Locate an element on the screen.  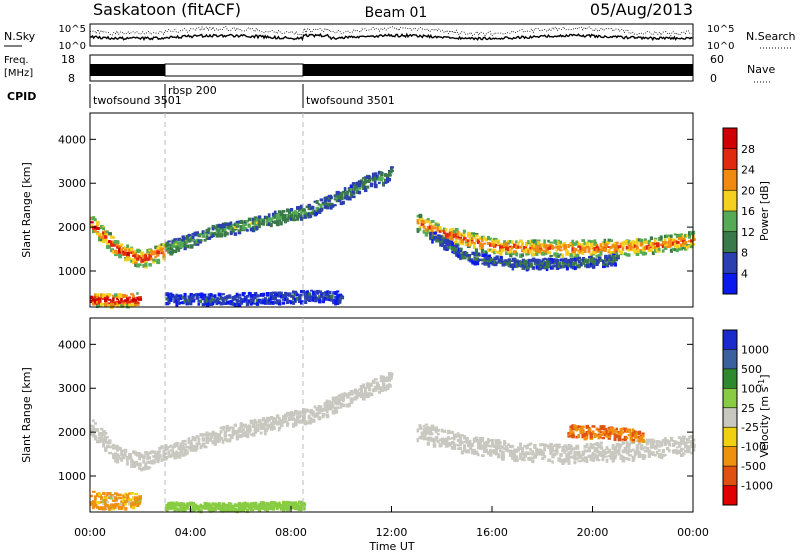
x-tick-label: 08:00 is located at coordinates (291, 532).